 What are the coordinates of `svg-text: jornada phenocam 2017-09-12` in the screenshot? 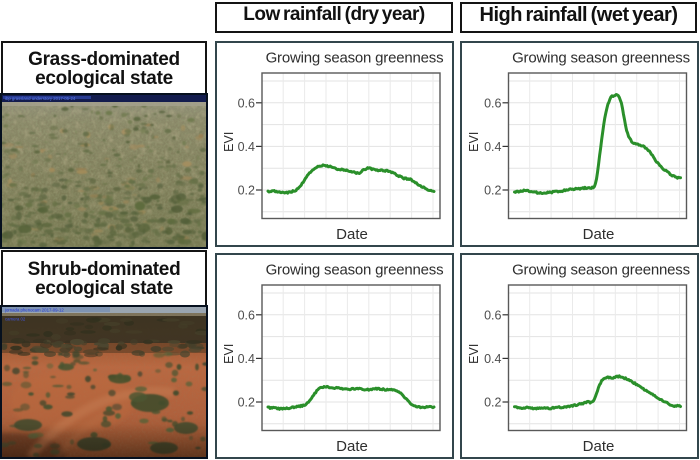 It's located at (34, 310).